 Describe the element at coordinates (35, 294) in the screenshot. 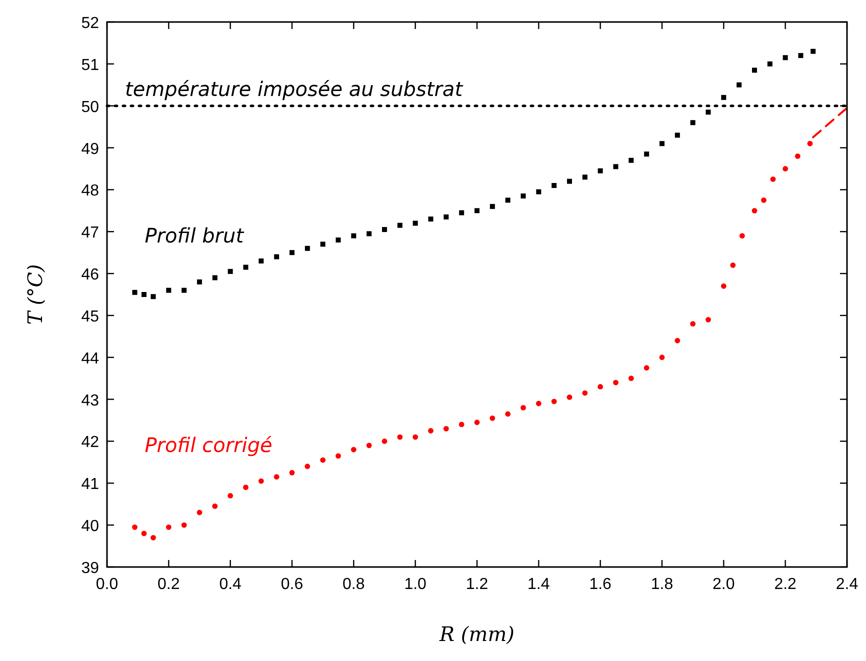

I see `y-axis-title: T (°C)` at that location.